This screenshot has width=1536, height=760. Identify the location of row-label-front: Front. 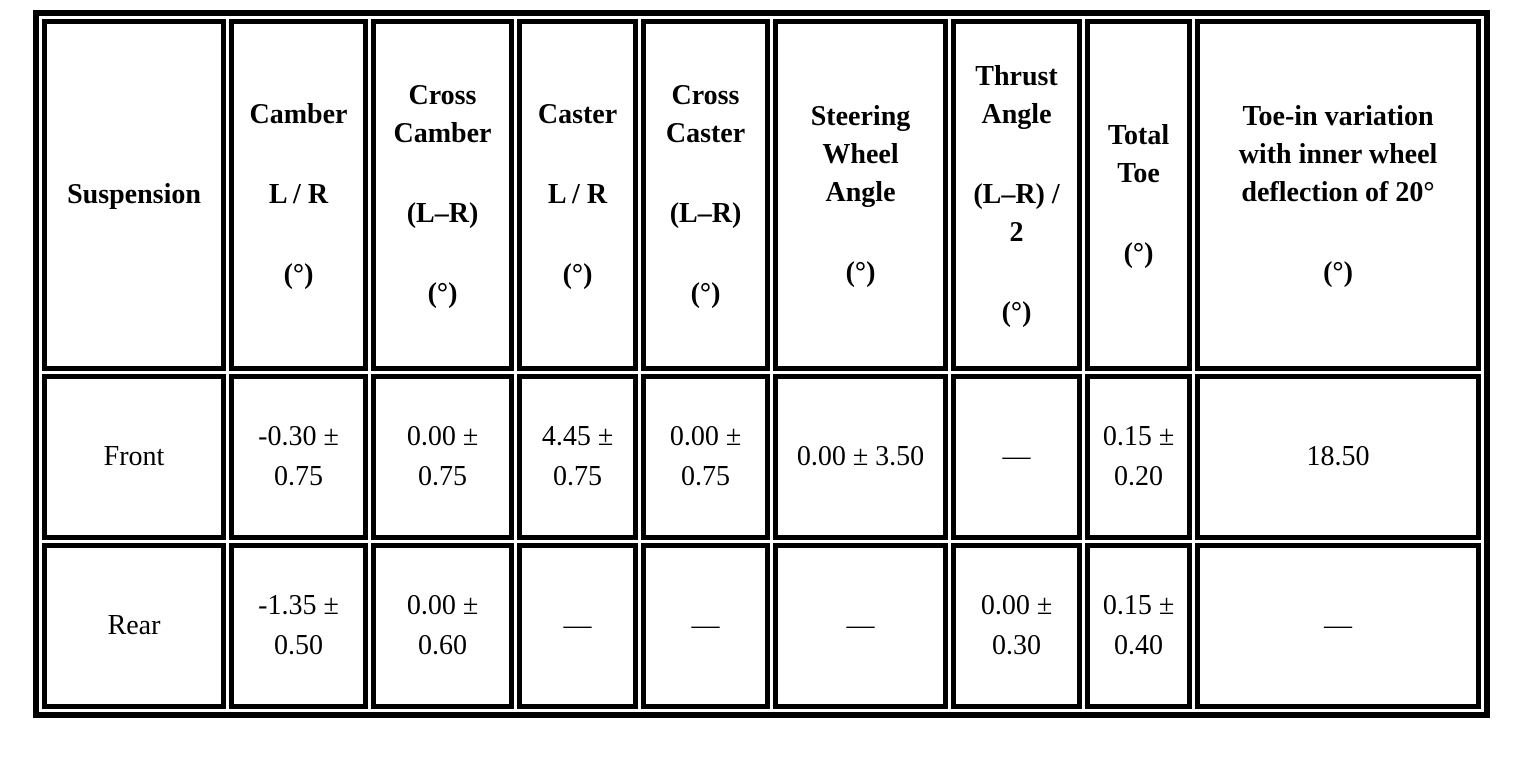
(134, 457).